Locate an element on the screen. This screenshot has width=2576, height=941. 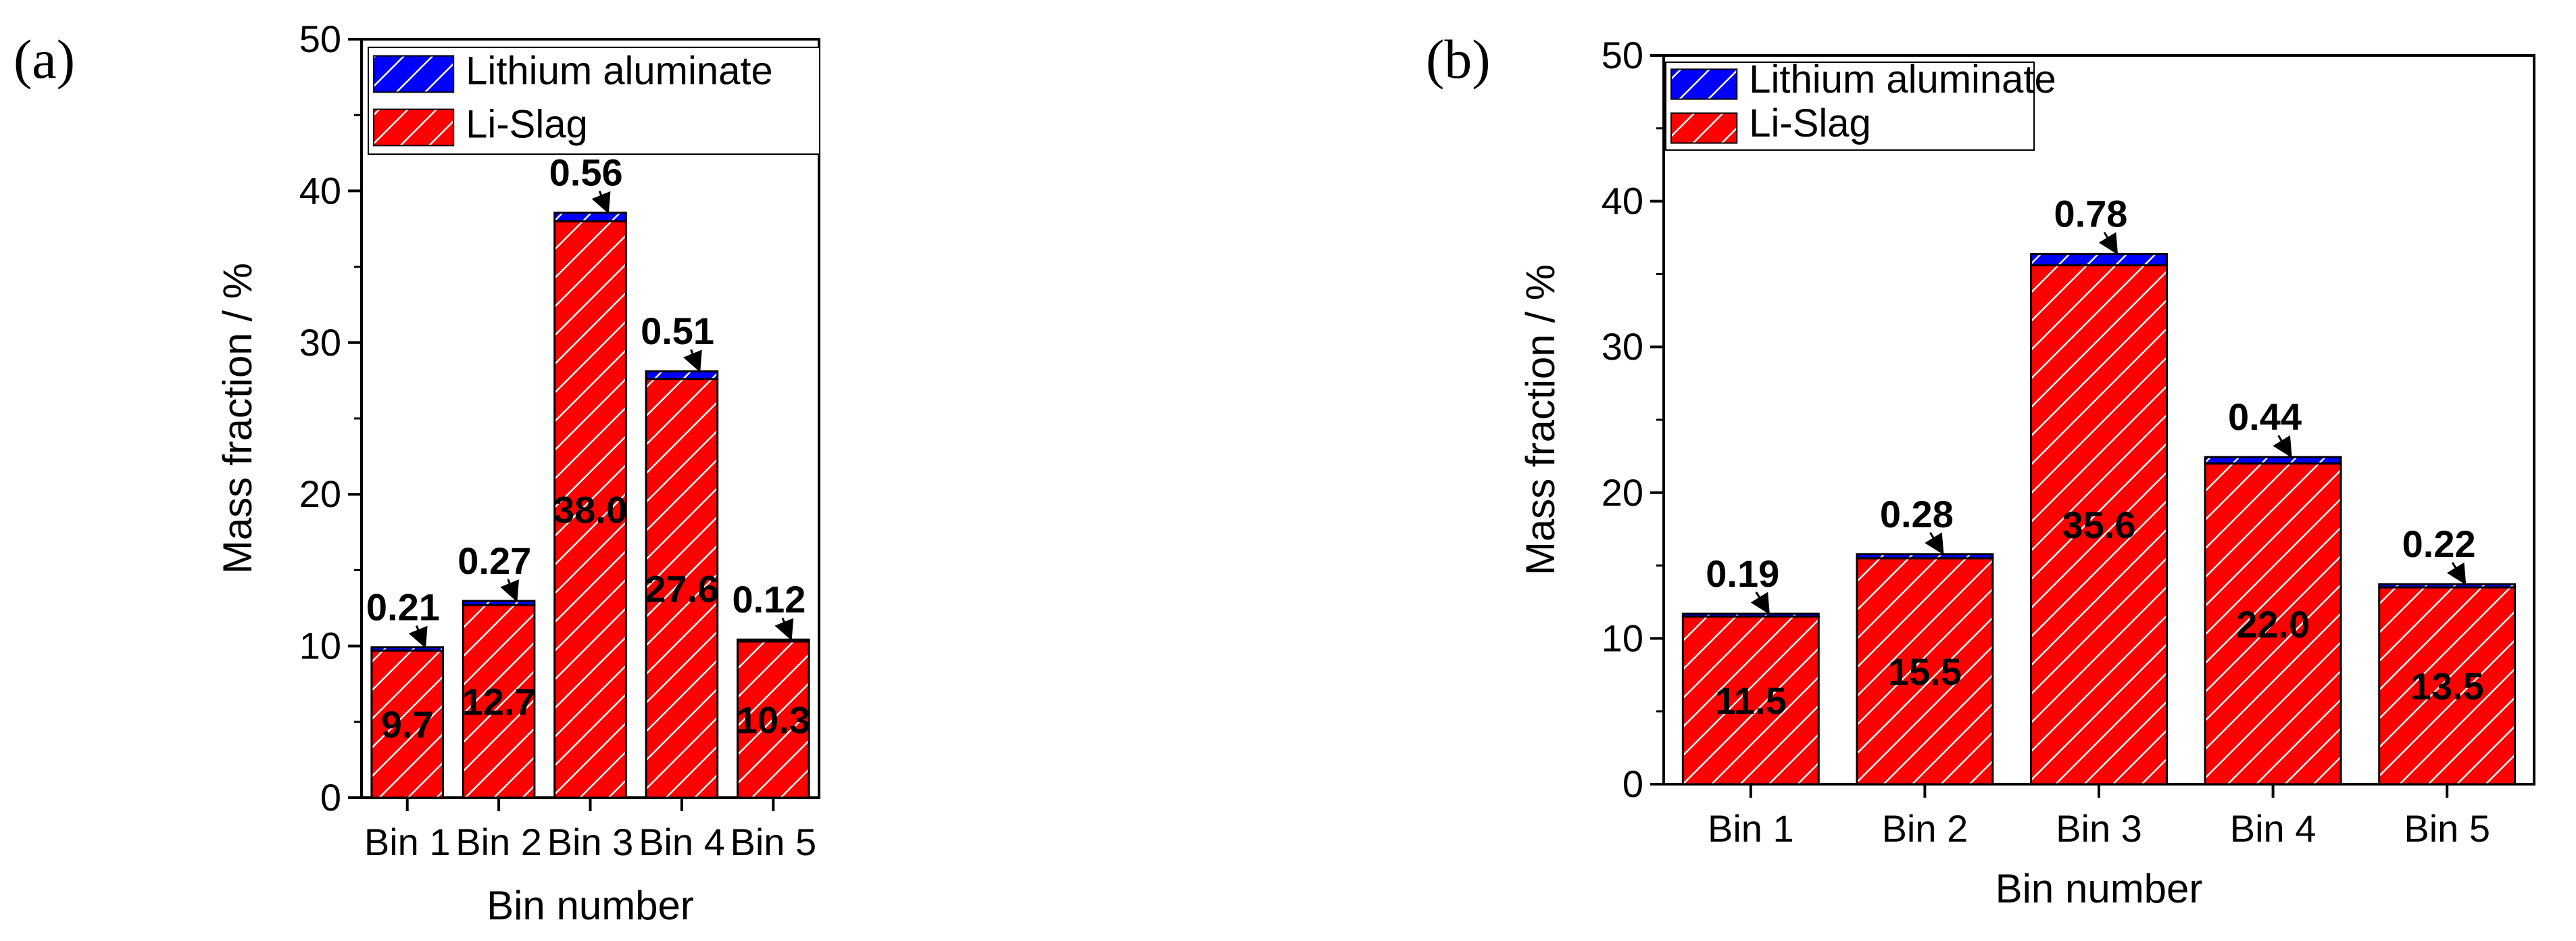
value-label-li-slag: 35.6 is located at coordinates (2099, 525).